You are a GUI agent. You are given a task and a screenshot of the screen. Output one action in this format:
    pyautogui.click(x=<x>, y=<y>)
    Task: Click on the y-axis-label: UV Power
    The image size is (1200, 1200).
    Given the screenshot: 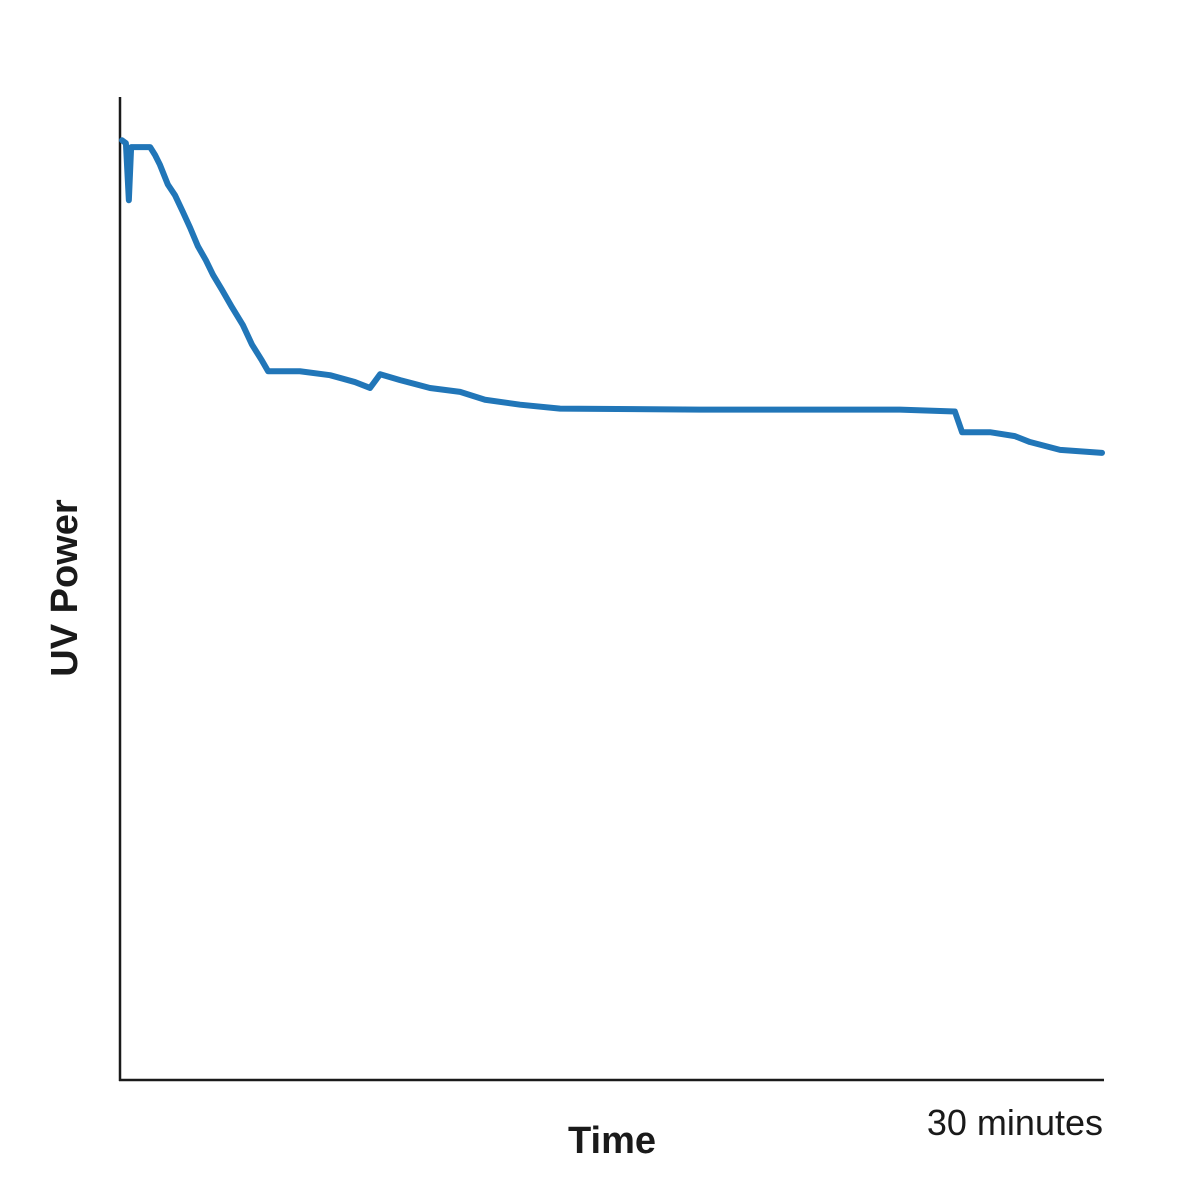 What is the action you would take?
    pyautogui.click(x=65, y=588)
    